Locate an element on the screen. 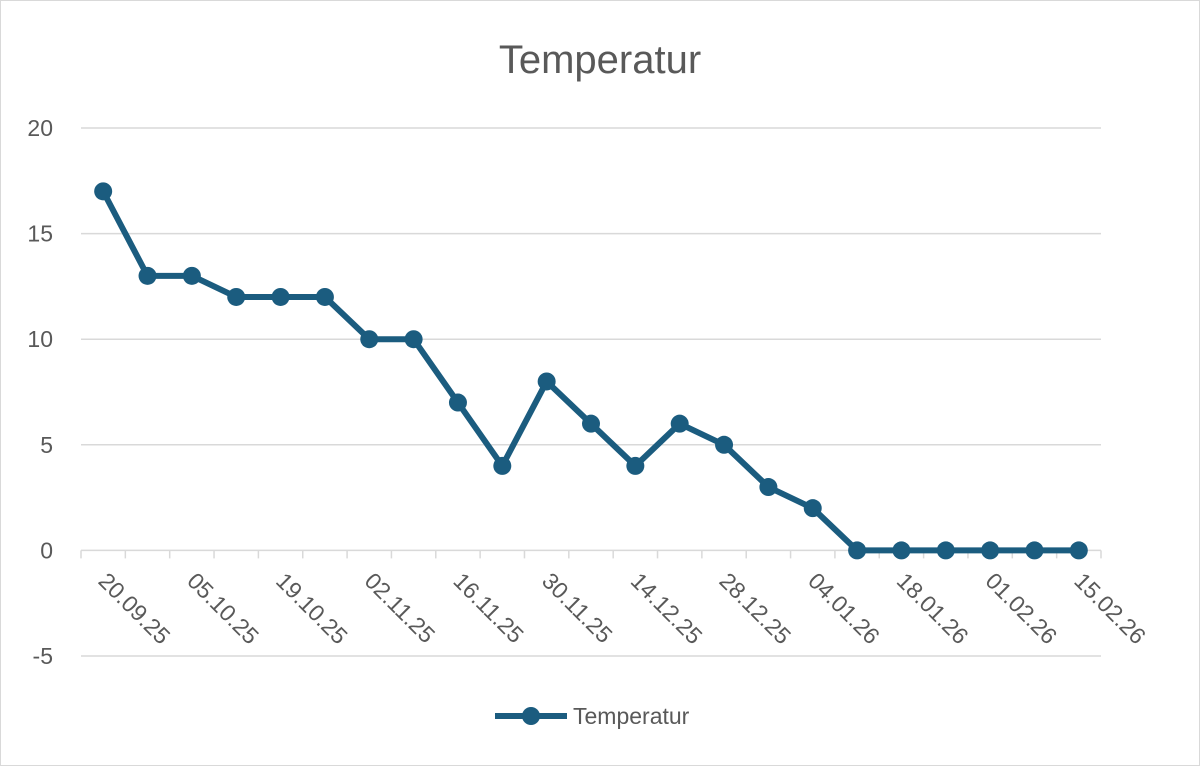 This screenshot has width=1200, height=766. y-tick-label: 20 is located at coordinates (40, 128).